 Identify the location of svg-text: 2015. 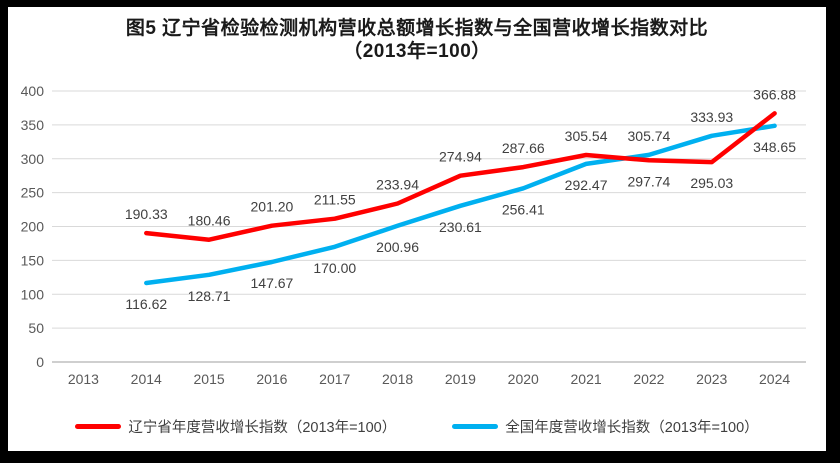
(209, 379).